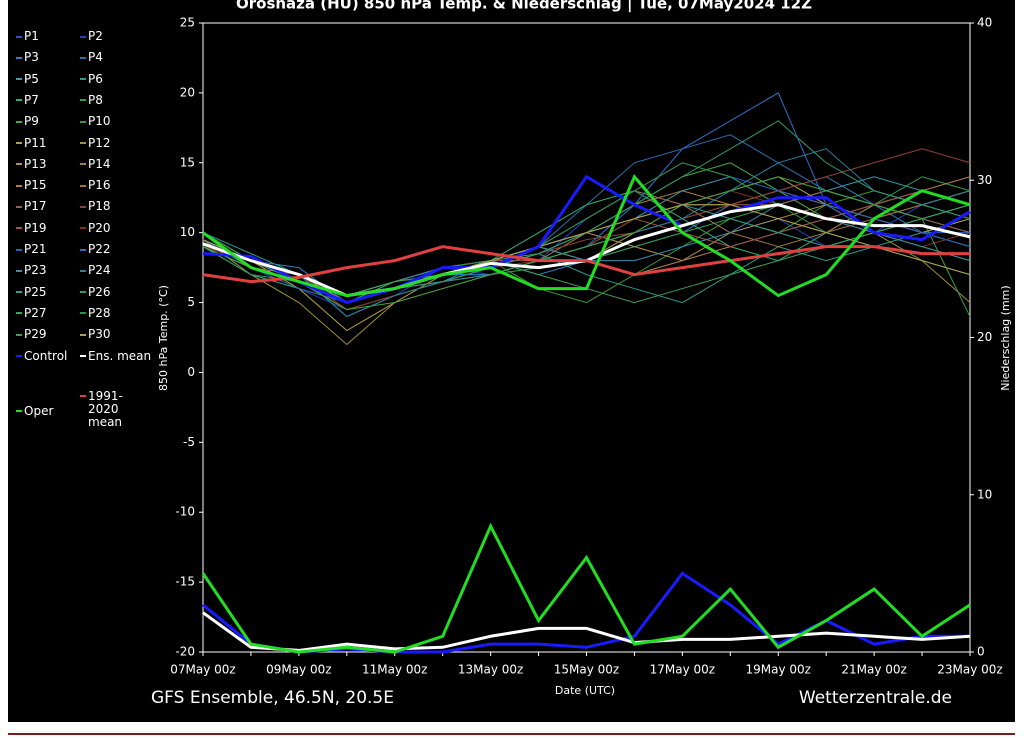  I want to click on legend-label: P28, so click(99, 312).